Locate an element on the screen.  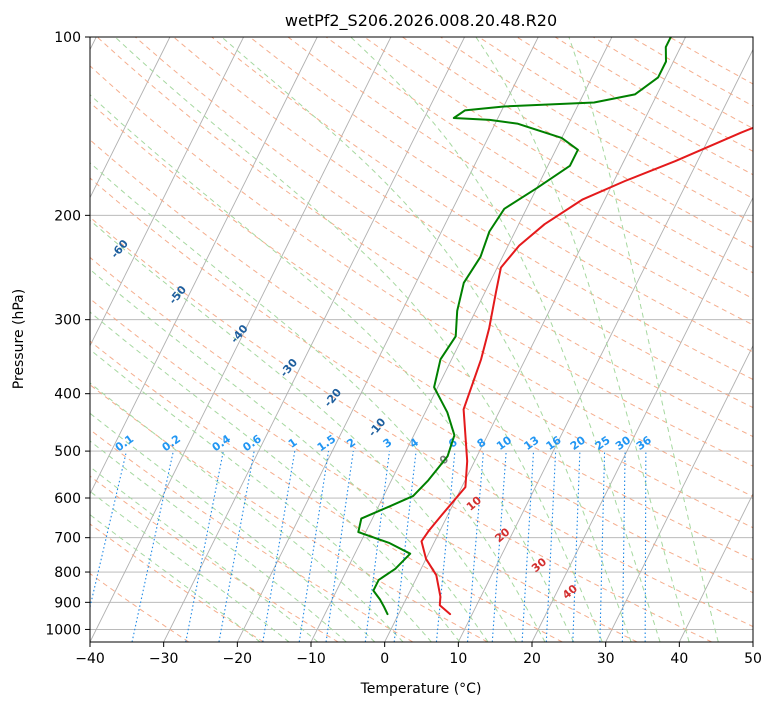
dry-adiabat-label: -10 is located at coordinates (377, 427).